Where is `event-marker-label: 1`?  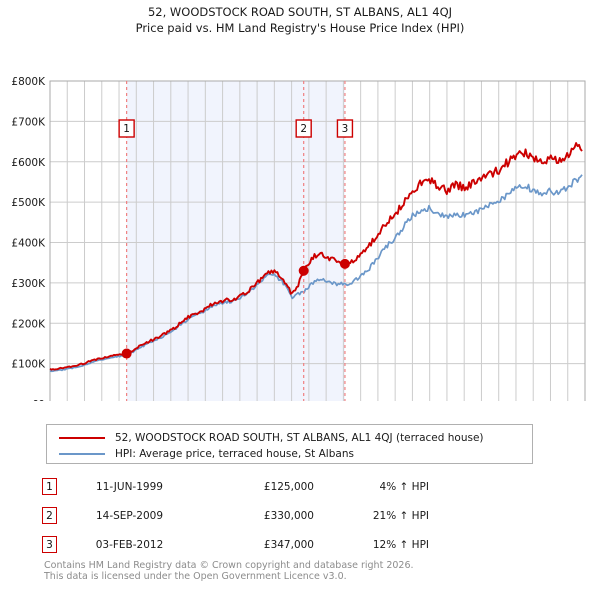
event-marker-label: 1 is located at coordinates (126, 129).